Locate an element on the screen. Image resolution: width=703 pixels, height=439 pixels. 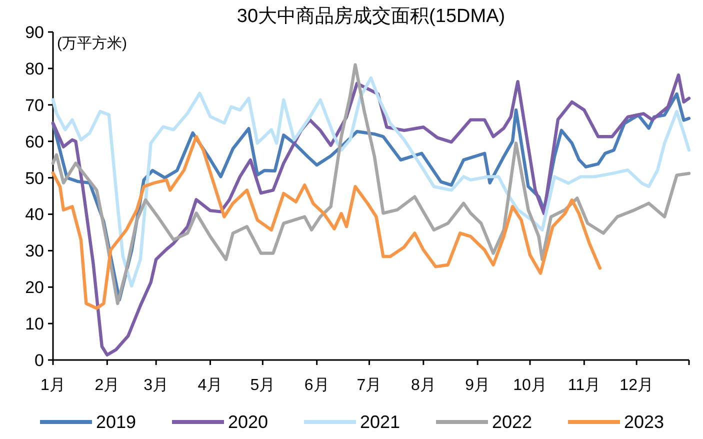
chart-title: 30大中商品房成交面积(15DMA) is located at coordinates (371, 16).